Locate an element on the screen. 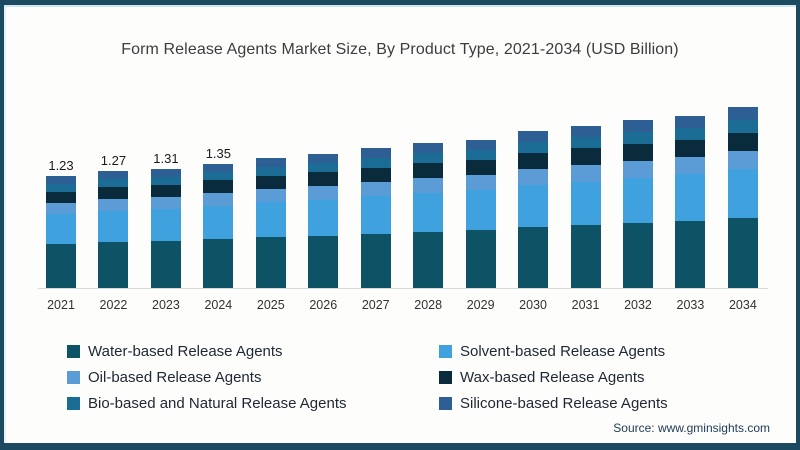 Image resolution: width=800 pixels, height=450 pixels. bar-stack-2029 is located at coordinates (480, 214).